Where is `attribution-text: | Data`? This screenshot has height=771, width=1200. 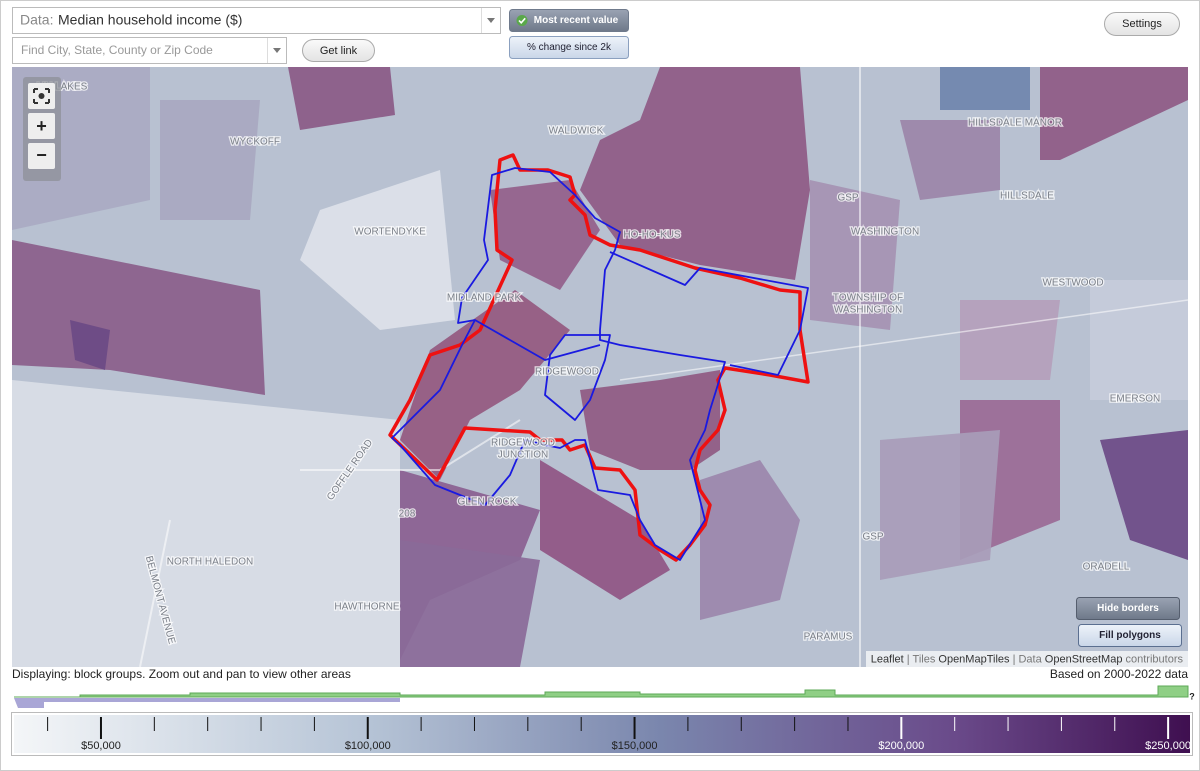 attribution-text: | Data is located at coordinates (1028, 659).